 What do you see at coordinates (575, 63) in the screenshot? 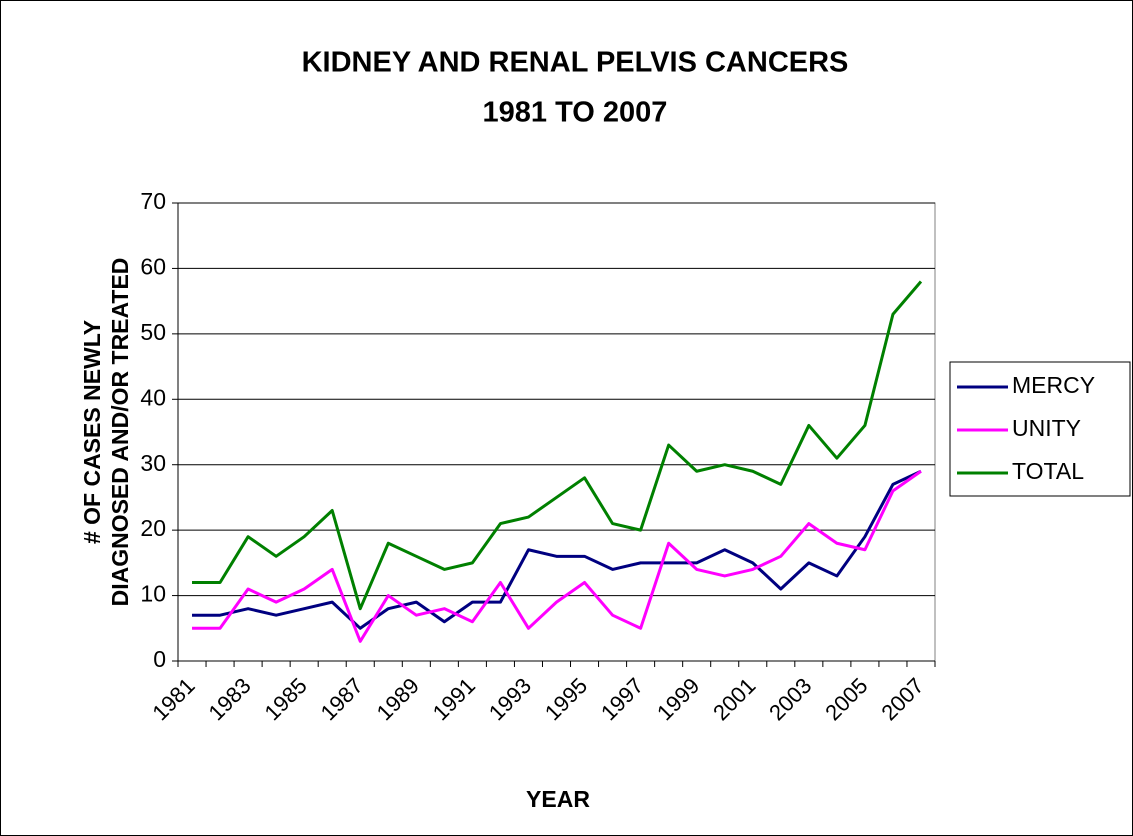
I see `chart-title: KIDNEY AND RENAL PELVIS CANCERS` at bounding box center [575, 63].